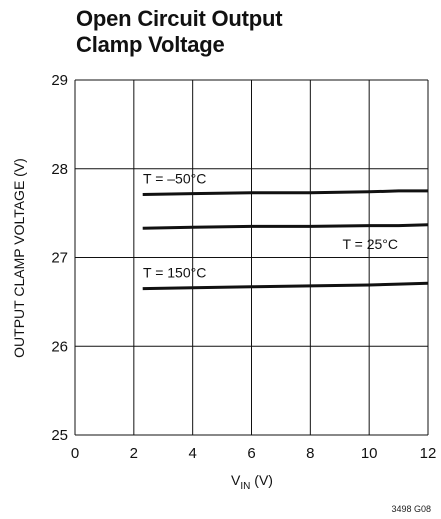 This screenshot has width=441, height=519. I want to click on chart-title-line2: Clamp Voltage, so click(150, 44).